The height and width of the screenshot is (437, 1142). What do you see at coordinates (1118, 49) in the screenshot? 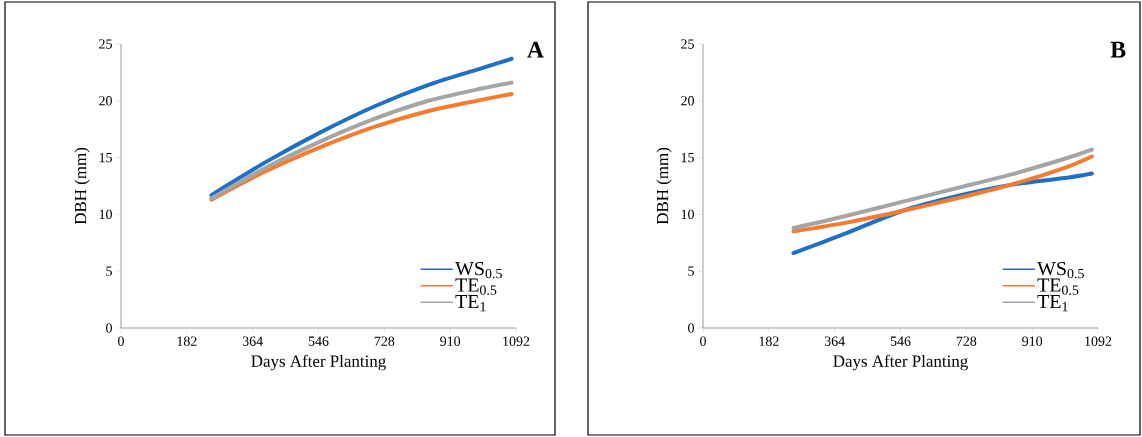
I see `chart-title: B` at bounding box center [1118, 49].